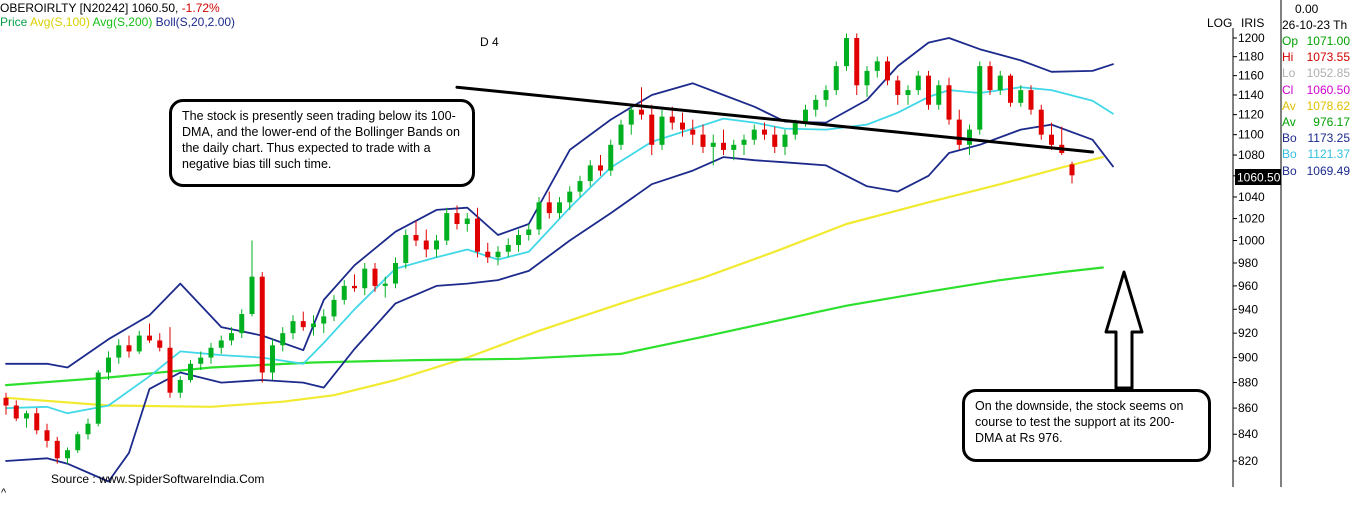  Describe the element at coordinates (1328, 41) in the screenshot. I see `panel-value: 1071.00` at that location.